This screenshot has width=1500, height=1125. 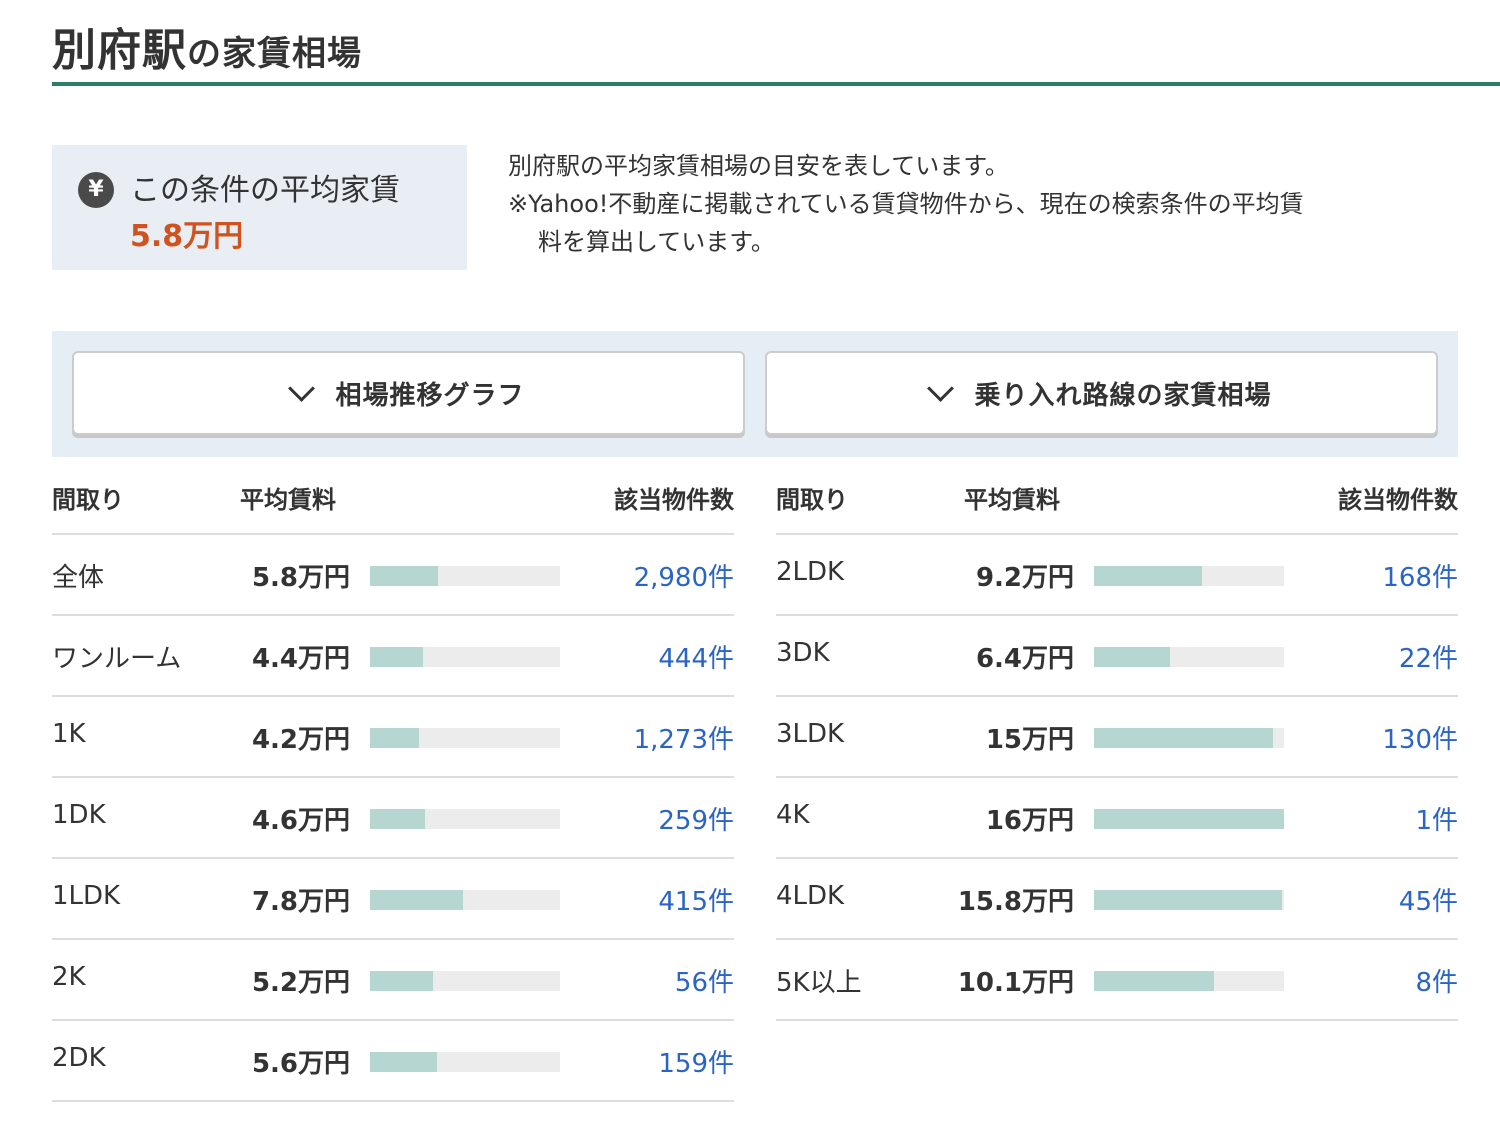 What do you see at coordinates (1029, 821) in the screenshot?
I see `average-rent-cell: 16万円` at bounding box center [1029, 821].